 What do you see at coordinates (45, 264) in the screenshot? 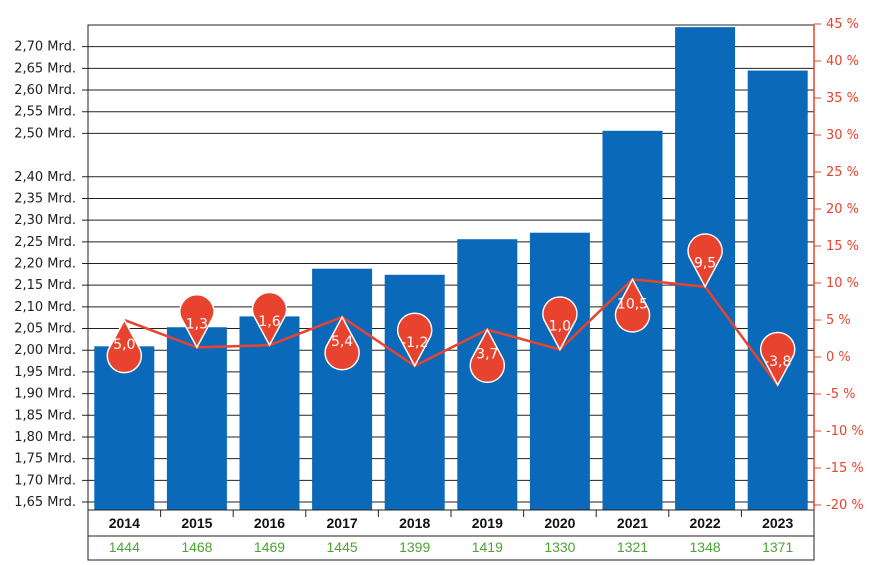
I see `left-tick-label: 2,20 Mrd.` at bounding box center [45, 264].